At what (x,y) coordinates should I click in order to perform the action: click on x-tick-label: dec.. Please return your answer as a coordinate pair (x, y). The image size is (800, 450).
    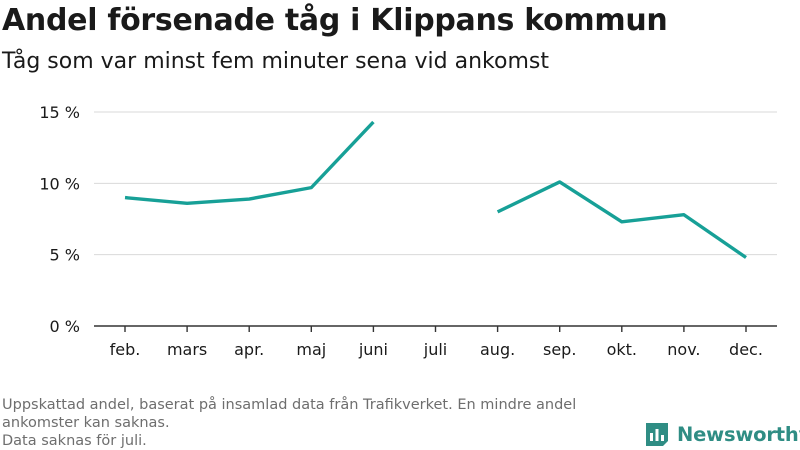
    Looking at the image, I should click on (746, 349).